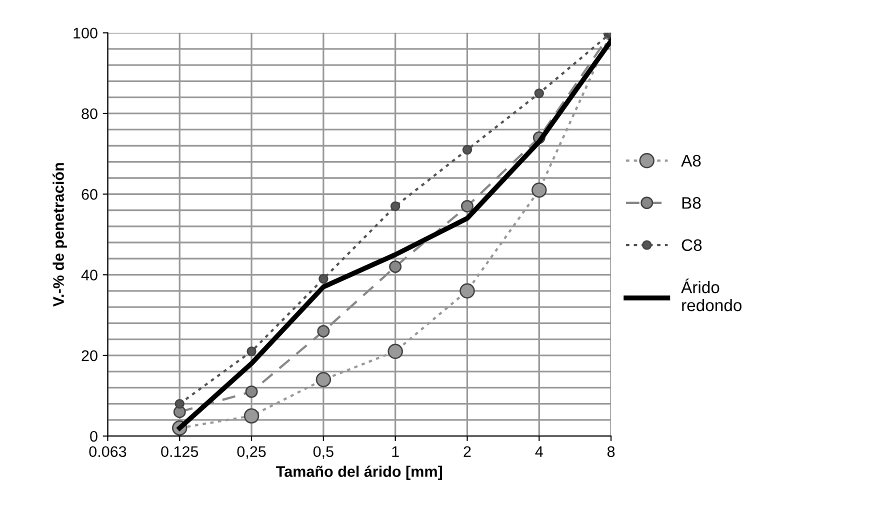  Describe the element at coordinates (711, 295) in the screenshot. I see `legend-label: Árido redondo` at that location.